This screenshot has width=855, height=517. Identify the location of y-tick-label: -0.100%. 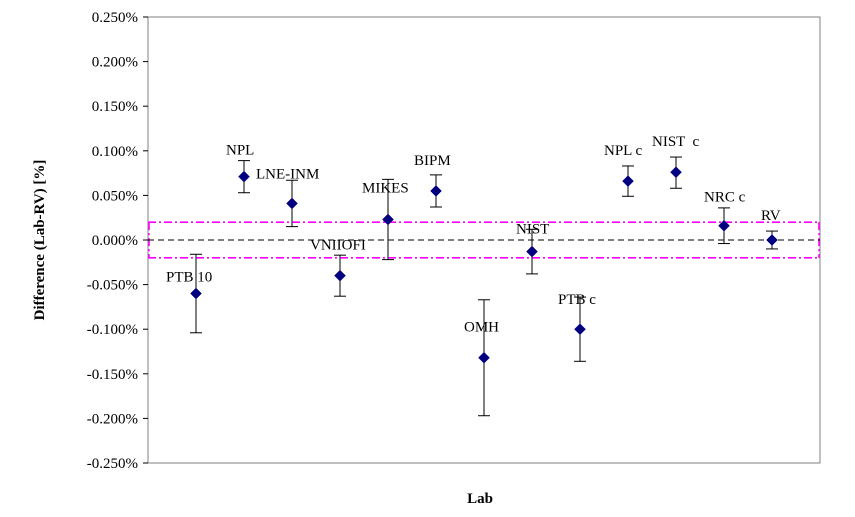
(112, 330).